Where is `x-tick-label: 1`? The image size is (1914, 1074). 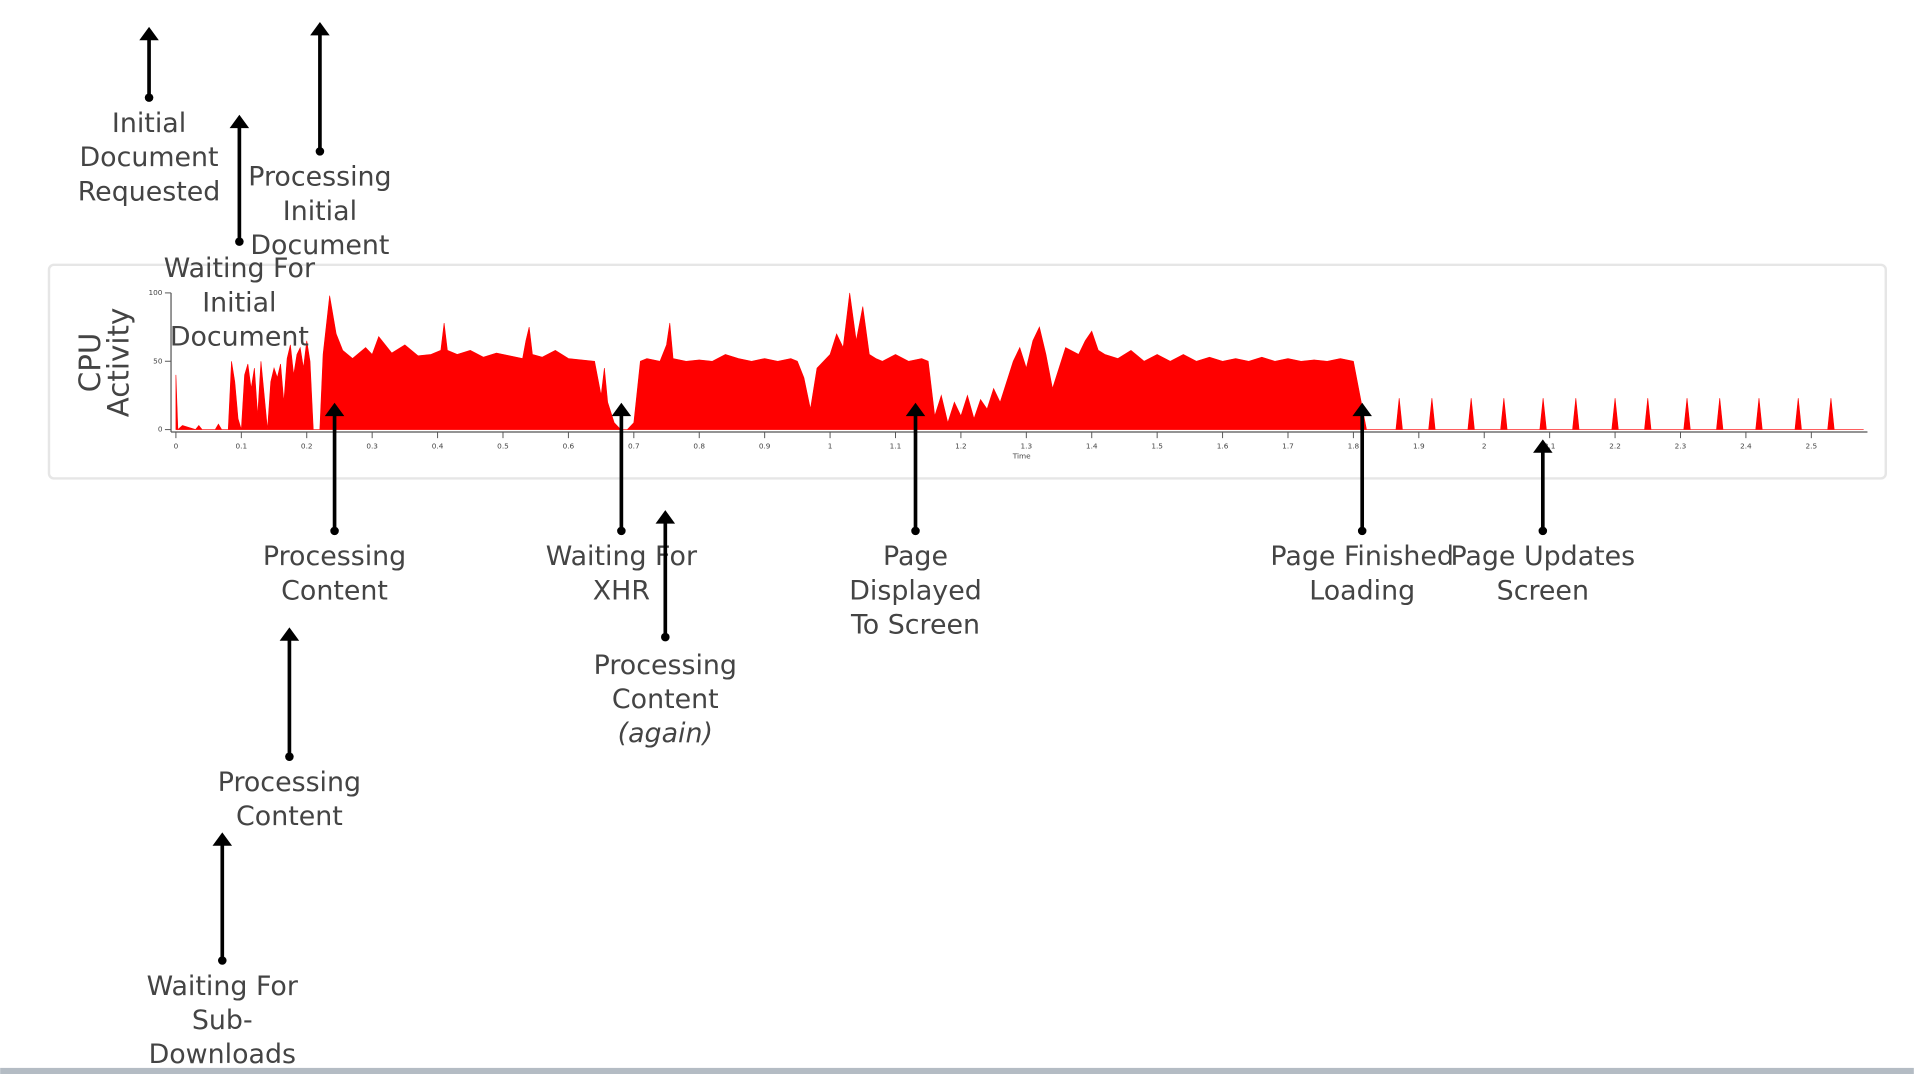
x-tick-label: 1 is located at coordinates (830, 446).